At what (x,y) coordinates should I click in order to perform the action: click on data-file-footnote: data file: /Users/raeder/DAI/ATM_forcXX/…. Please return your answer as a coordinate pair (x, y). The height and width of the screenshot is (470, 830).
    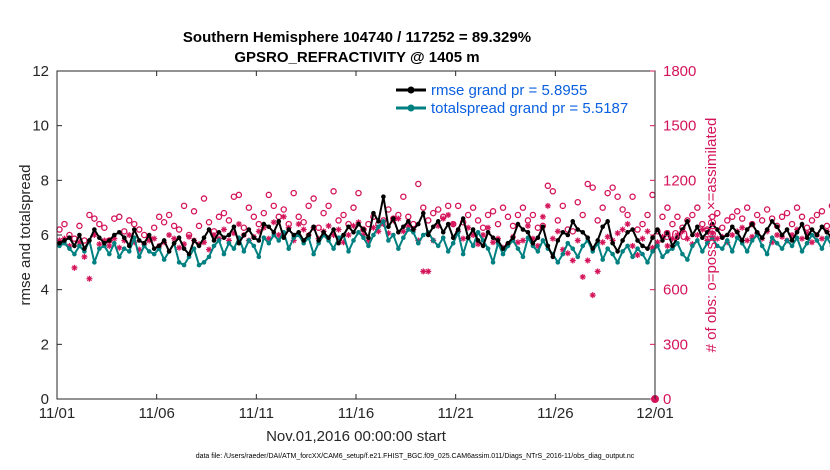
    Looking at the image, I should click on (415, 456).